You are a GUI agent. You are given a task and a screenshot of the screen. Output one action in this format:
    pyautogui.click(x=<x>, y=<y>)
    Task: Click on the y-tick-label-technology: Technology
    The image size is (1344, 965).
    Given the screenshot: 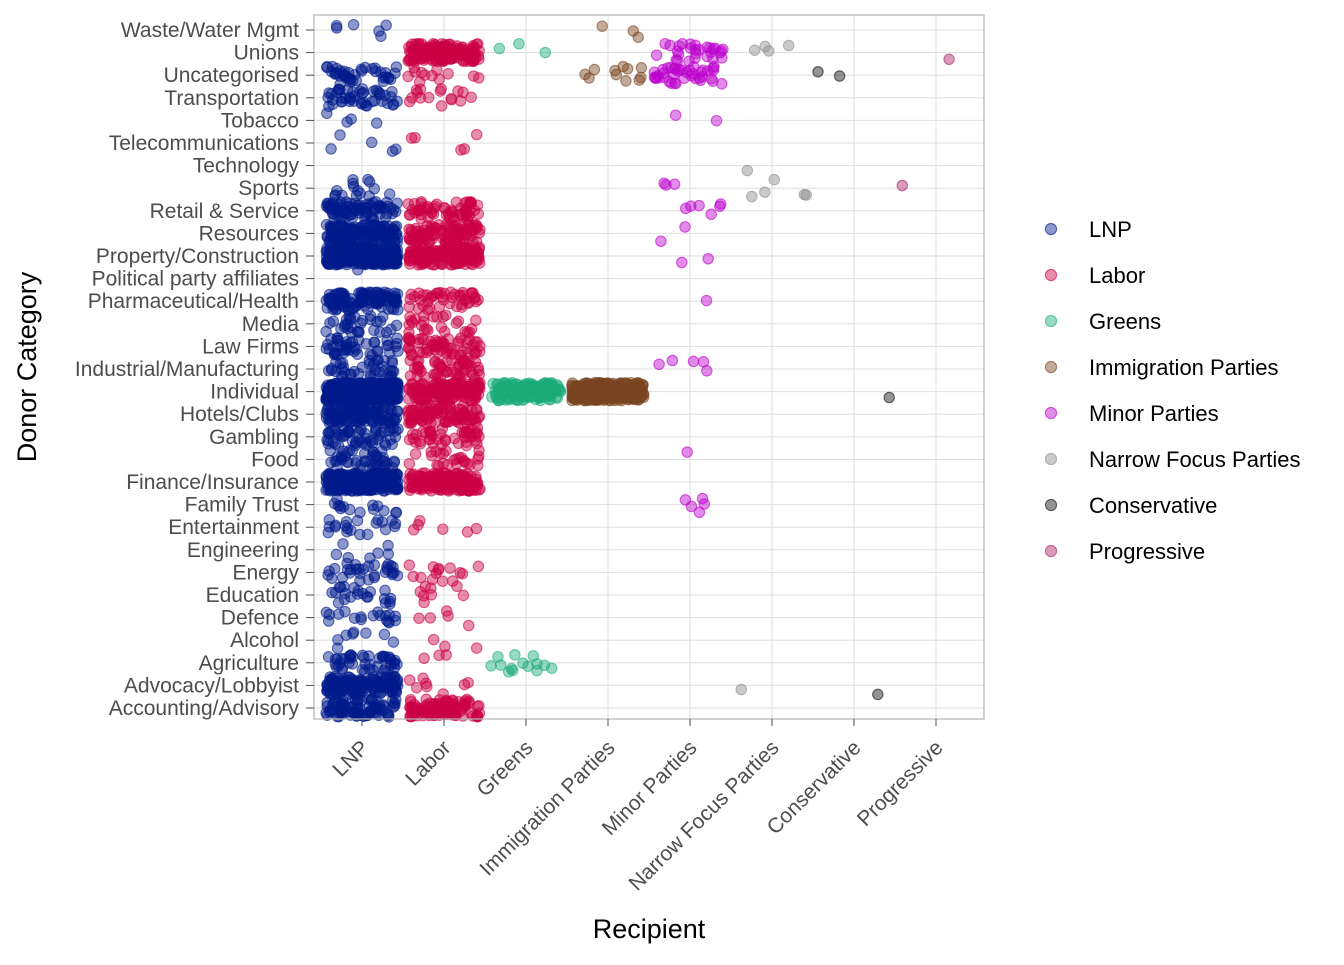 What is the action you would take?
    pyautogui.click(x=246, y=166)
    